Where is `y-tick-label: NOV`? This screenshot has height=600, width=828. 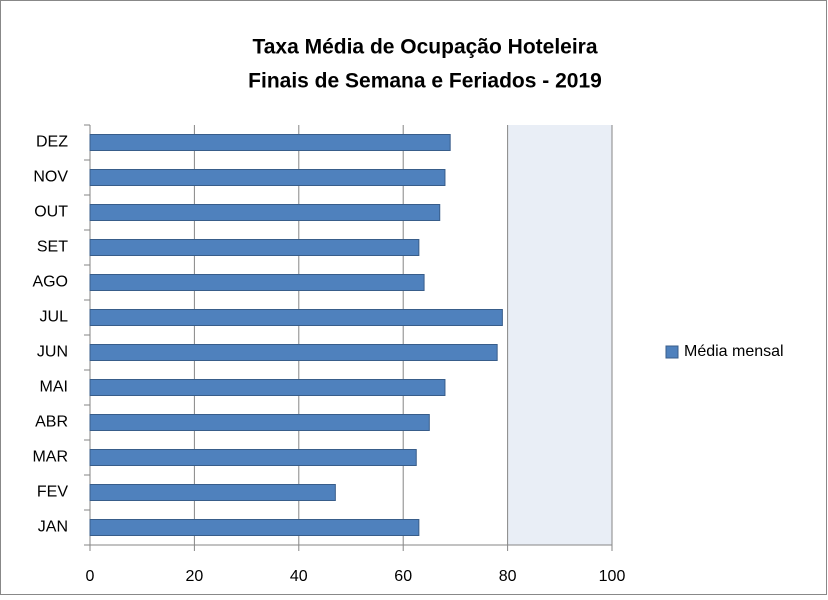
y-tick-label: NOV is located at coordinates (50, 177).